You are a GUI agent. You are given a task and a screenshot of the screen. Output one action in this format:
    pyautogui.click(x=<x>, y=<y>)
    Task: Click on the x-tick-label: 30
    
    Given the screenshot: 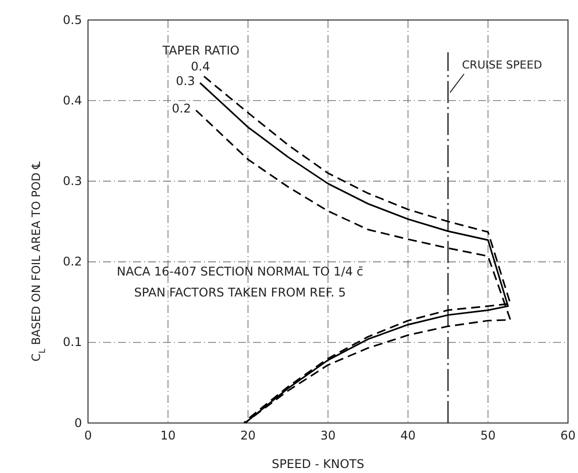 What is the action you would take?
    pyautogui.click(x=328, y=435)
    